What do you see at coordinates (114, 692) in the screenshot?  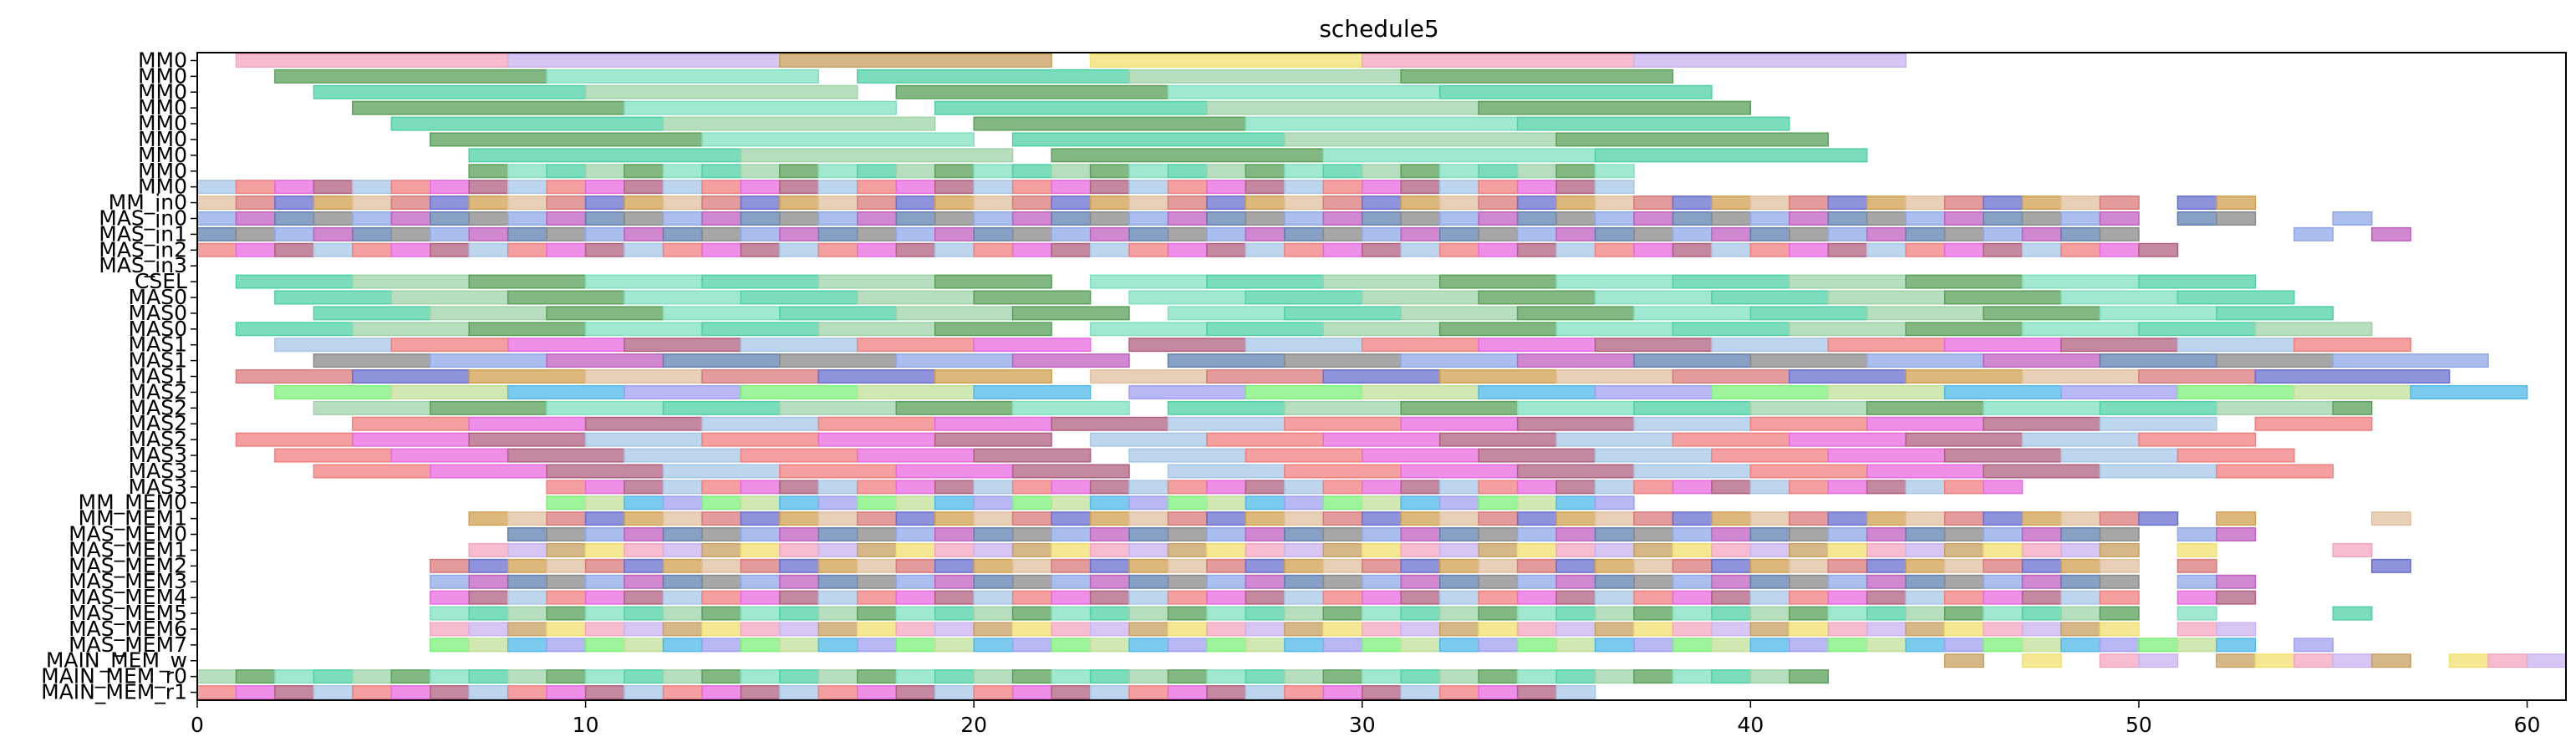 I see `y-tick-label: MAIN_MEM_r1` at bounding box center [114, 692].